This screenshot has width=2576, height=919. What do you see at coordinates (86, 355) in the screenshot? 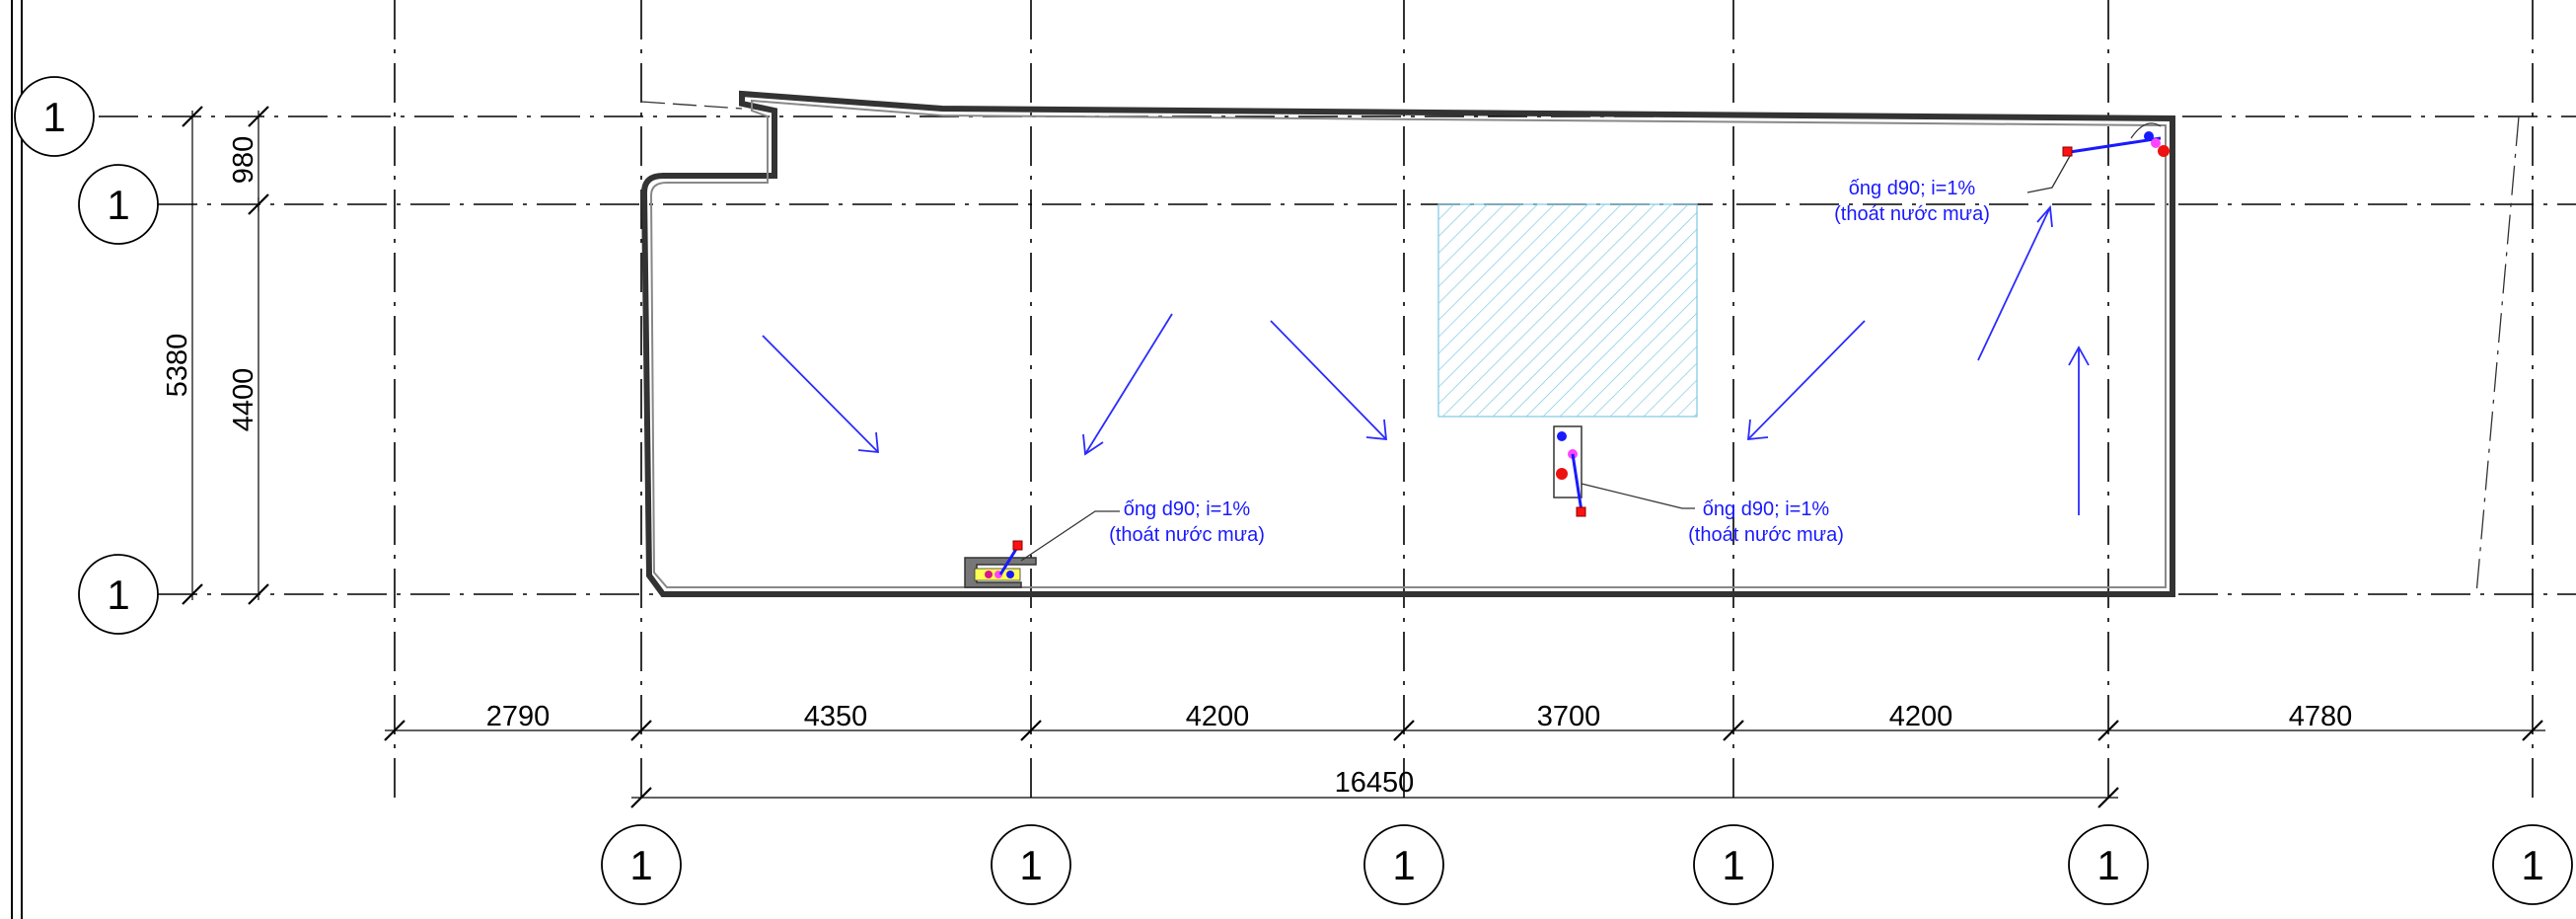
I see `horizontal-axis-bubbles: 1 1 1` at bounding box center [86, 355].